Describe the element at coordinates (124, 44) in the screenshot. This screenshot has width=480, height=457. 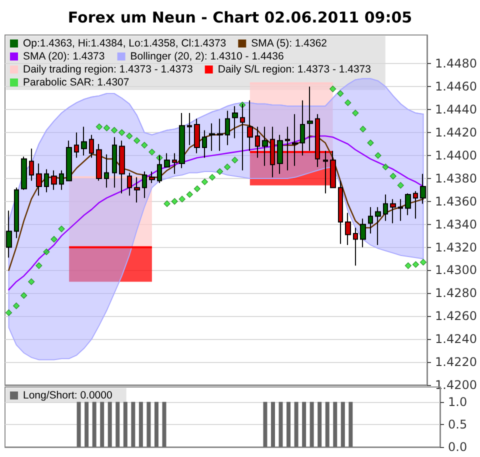
I see `legend-label: Op:1.4363, Hi:1.4384, Lo:1.4358, Cl:1.4373` at that location.